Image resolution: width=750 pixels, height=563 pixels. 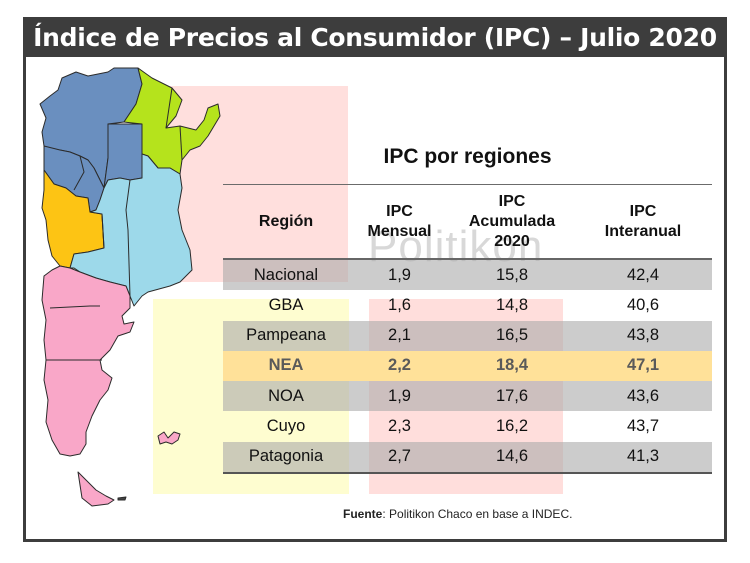 What do you see at coordinates (399, 365) in the screenshot?
I see `cell-mensual: 2,2` at bounding box center [399, 365].